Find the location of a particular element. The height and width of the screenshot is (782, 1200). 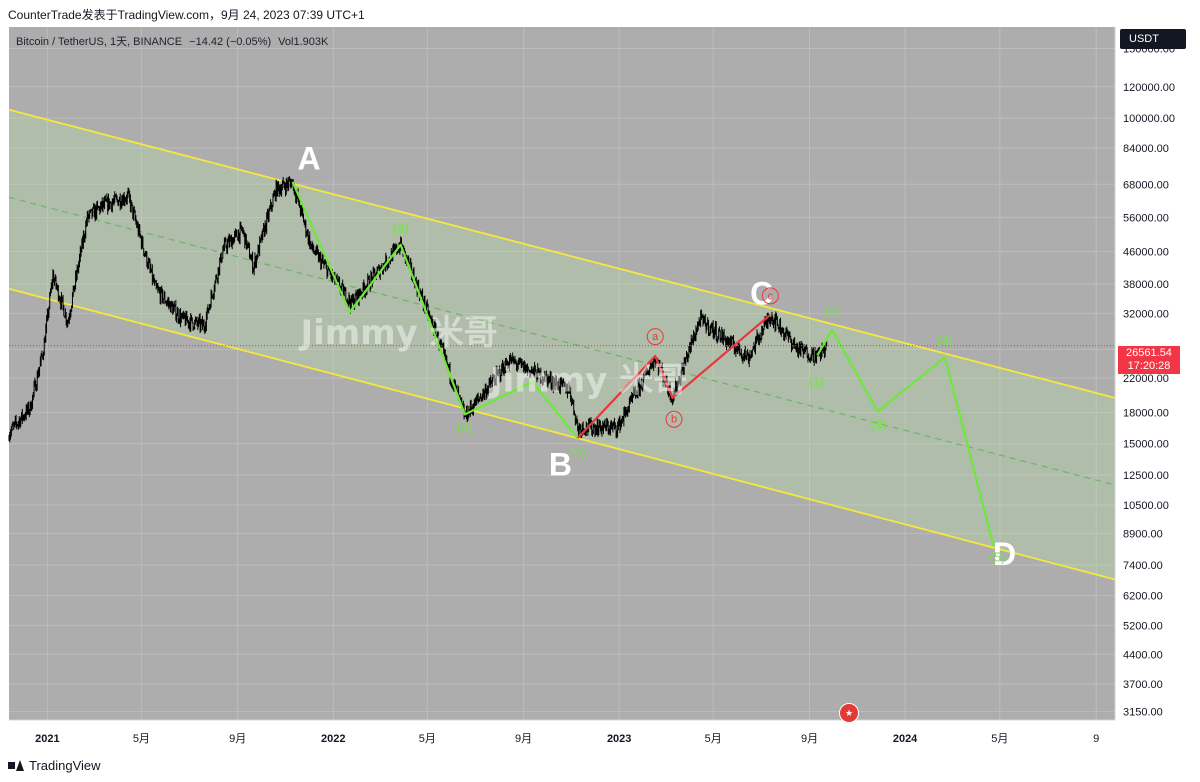

price-axis-tick: 56000.00 is located at coordinates (1146, 219).